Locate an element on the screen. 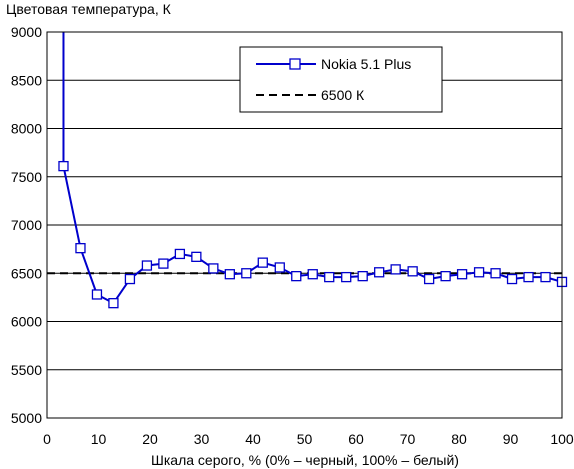  legend-label-series-2: 6500 К is located at coordinates (343, 95).